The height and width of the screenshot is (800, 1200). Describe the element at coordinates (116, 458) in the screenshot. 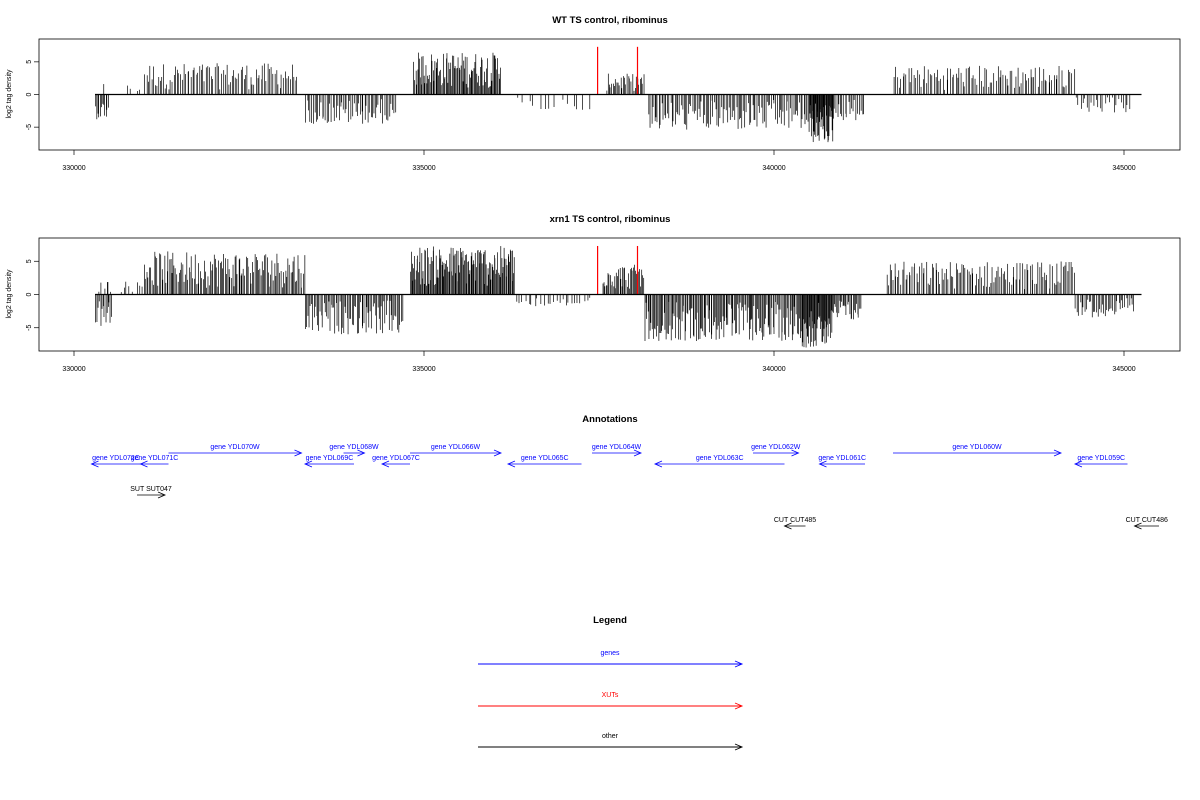

I see `feature-label: gene YDL072C` at that location.